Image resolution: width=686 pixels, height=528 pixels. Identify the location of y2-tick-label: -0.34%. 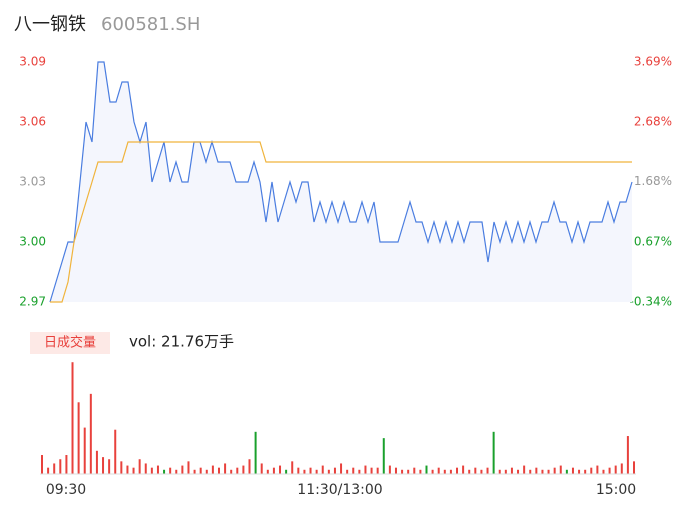
(651, 302).